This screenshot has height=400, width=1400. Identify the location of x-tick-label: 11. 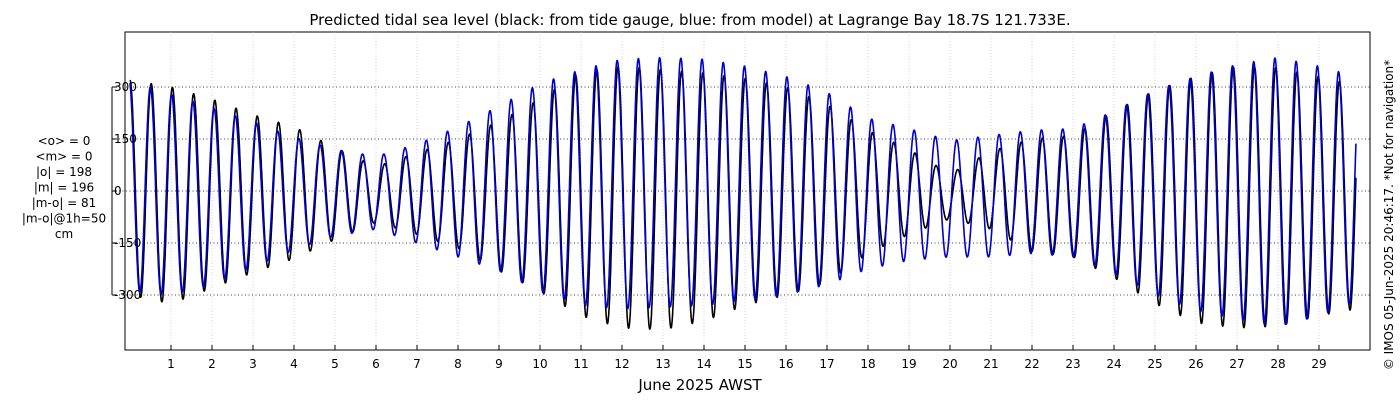
(580, 364).